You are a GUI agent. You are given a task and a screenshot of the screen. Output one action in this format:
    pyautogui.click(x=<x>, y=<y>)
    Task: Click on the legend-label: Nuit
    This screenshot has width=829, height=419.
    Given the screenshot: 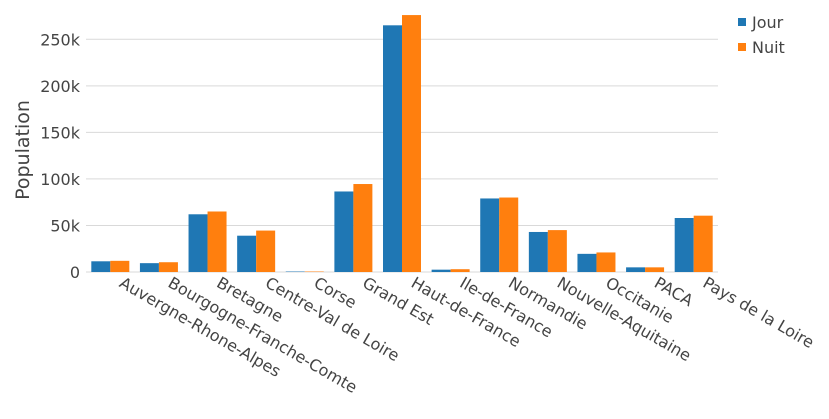 What is the action you would take?
    pyautogui.click(x=768, y=47)
    